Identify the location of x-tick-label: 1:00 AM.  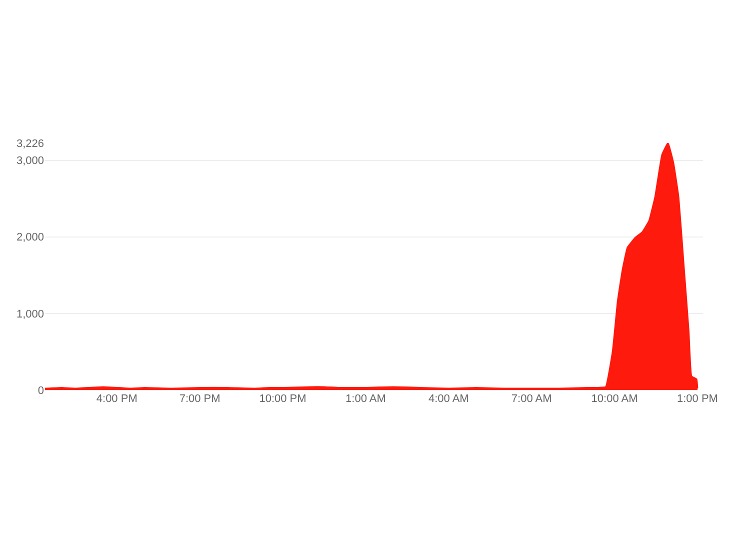
(366, 399).